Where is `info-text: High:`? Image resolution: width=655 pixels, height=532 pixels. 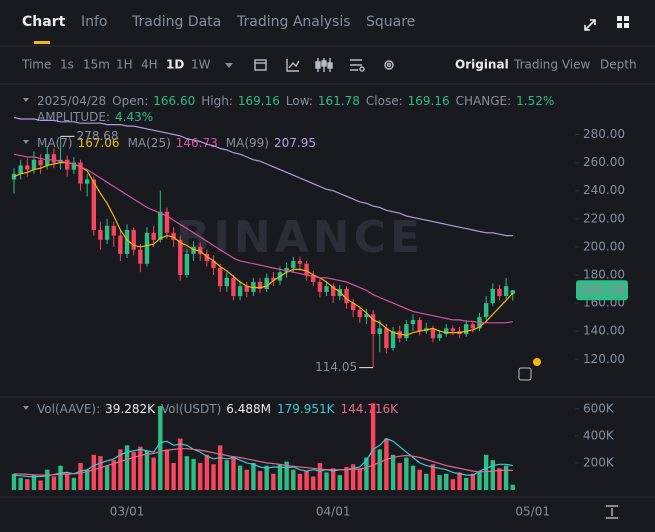
info-text: High: is located at coordinates (217, 101).